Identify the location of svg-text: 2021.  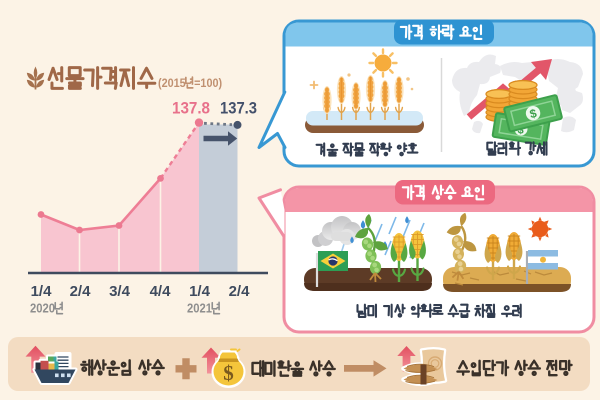
(199, 308).